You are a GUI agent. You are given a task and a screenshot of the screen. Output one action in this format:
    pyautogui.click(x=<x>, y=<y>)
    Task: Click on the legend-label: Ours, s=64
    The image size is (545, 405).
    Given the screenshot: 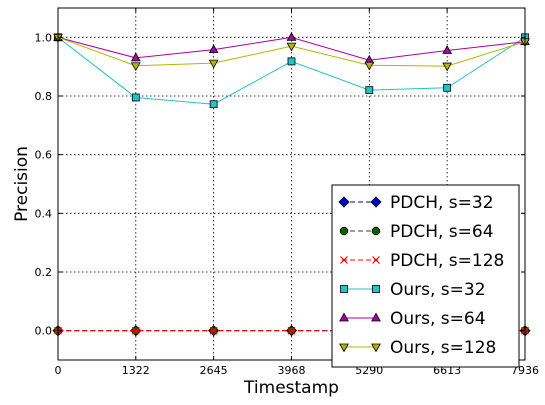 What is the action you would take?
    pyautogui.click(x=438, y=319)
    